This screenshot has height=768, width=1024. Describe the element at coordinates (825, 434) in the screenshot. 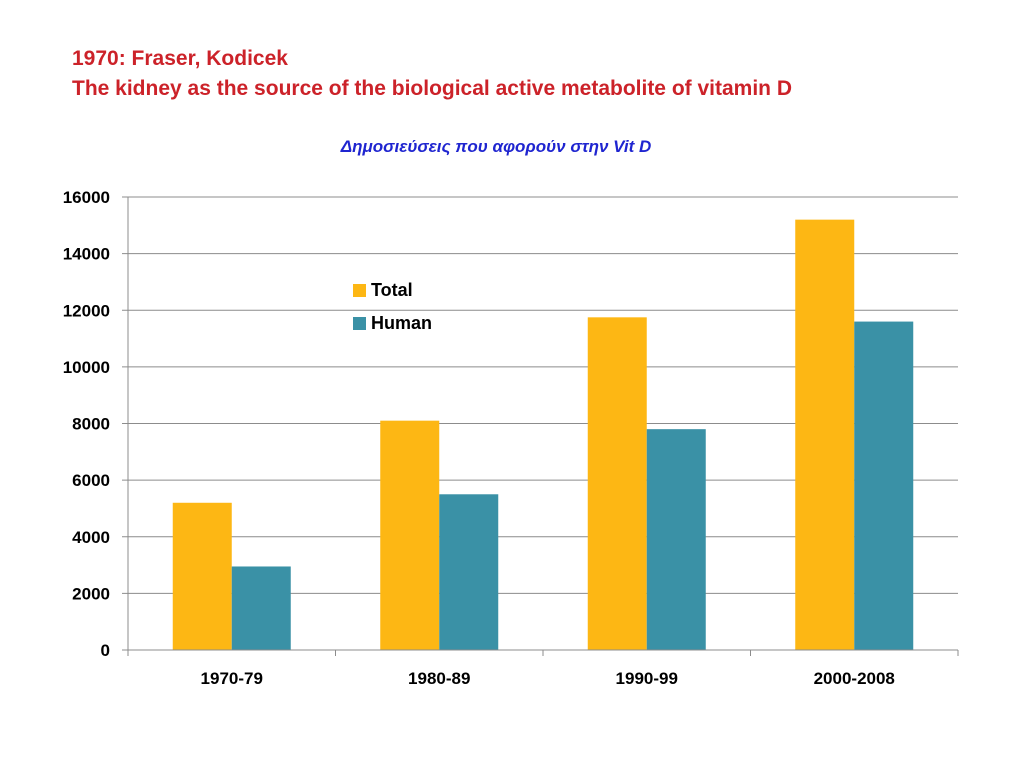

I see `bar-total-2000-2008` at that location.